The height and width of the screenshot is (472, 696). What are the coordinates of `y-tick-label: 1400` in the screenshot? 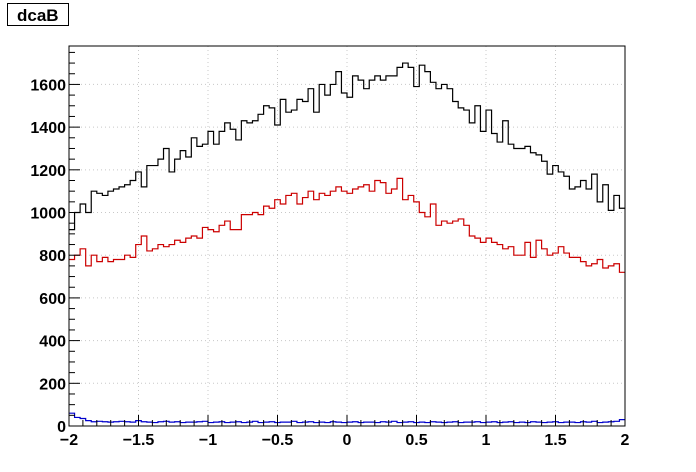 It's located at (48, 128).